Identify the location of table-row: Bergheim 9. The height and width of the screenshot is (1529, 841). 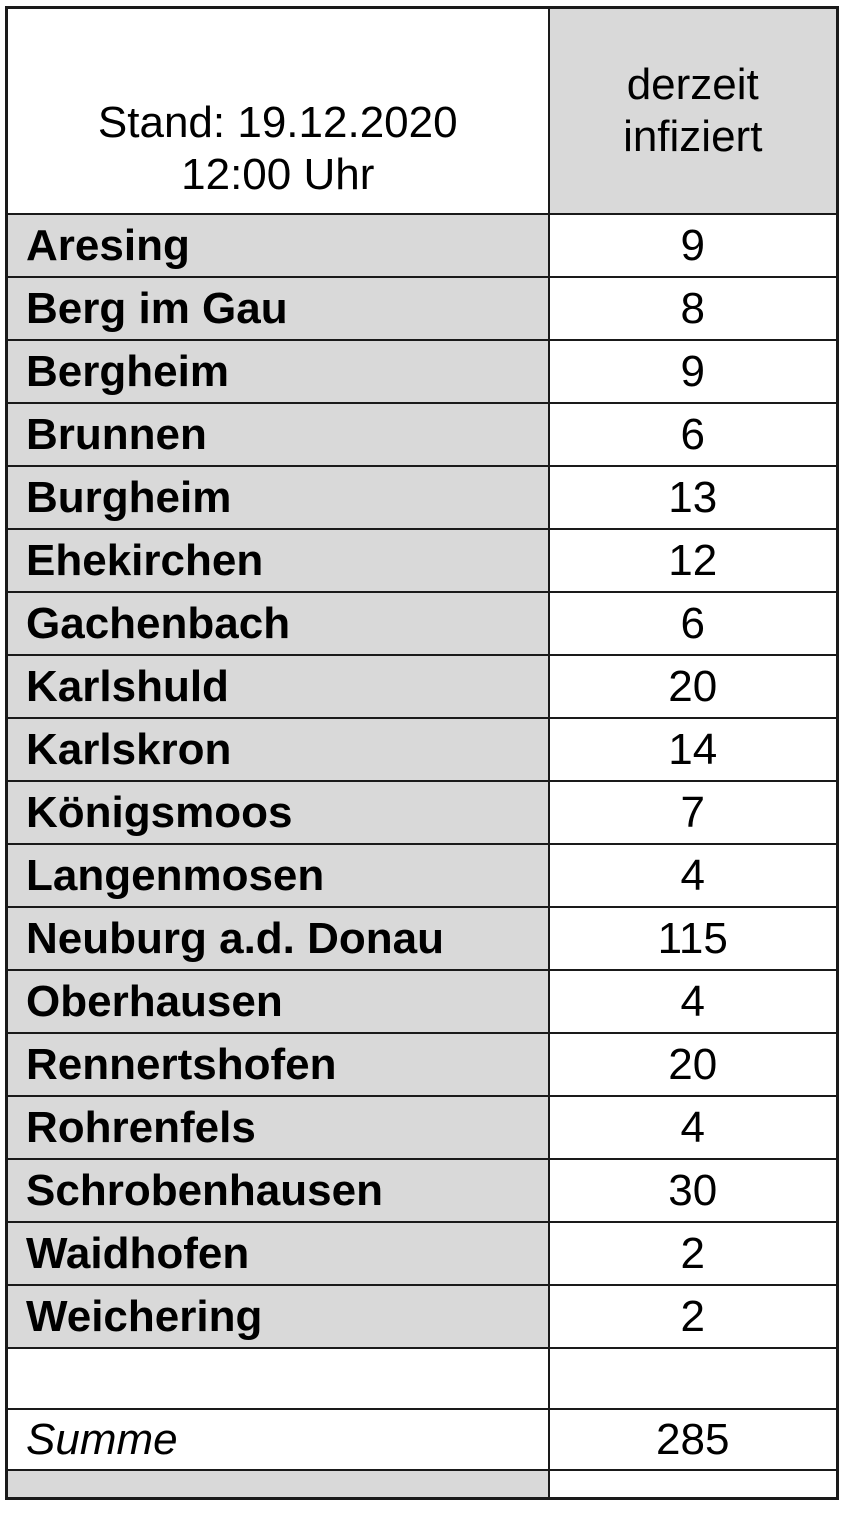
(422, 371).